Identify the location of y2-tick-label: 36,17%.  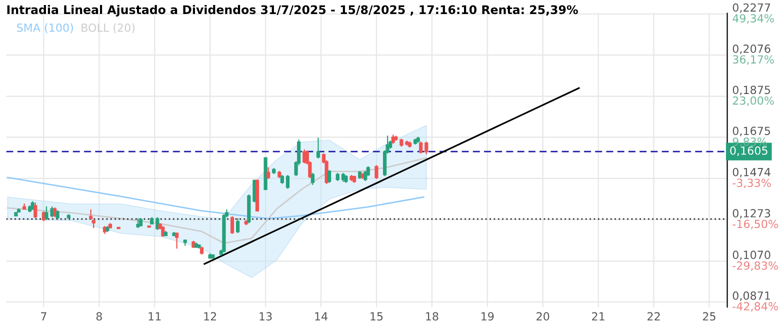
(753, 60).